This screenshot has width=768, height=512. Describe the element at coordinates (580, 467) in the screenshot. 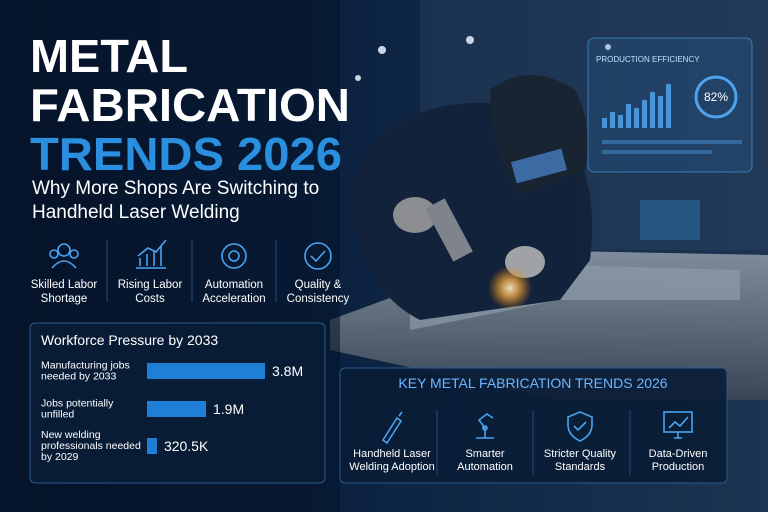

I see `trend-label: Standards` at that location.